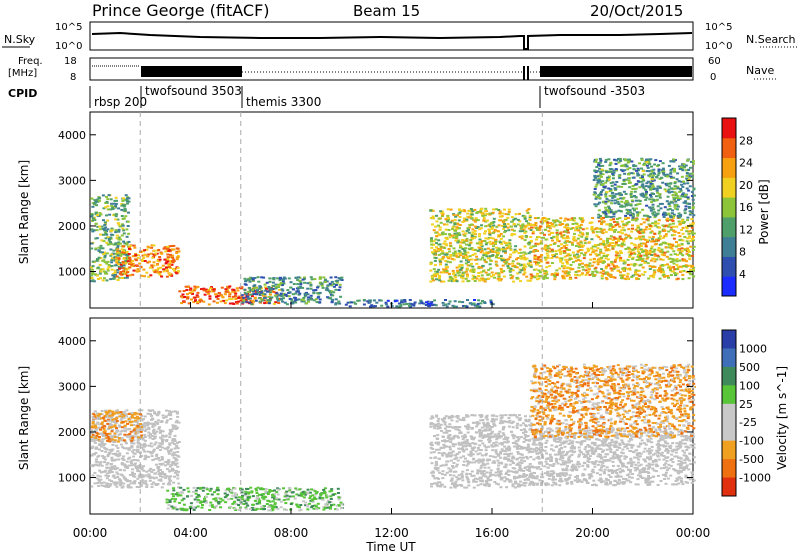  What do you see at coordinates (68, 46) in the screenshot?
I see `nsky-tick-bottom: 10^0` at bounding box center [68, 46].